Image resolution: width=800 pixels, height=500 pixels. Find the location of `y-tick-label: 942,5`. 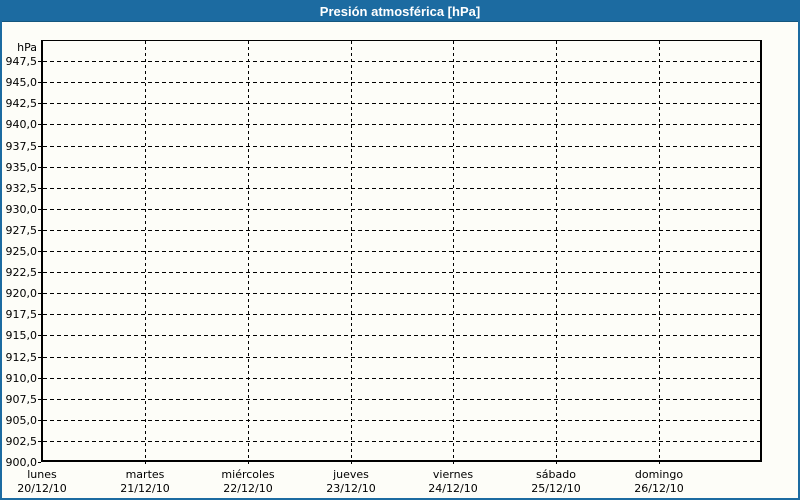

y-tick-label: 942,5 is located at coordinates (21, 103).